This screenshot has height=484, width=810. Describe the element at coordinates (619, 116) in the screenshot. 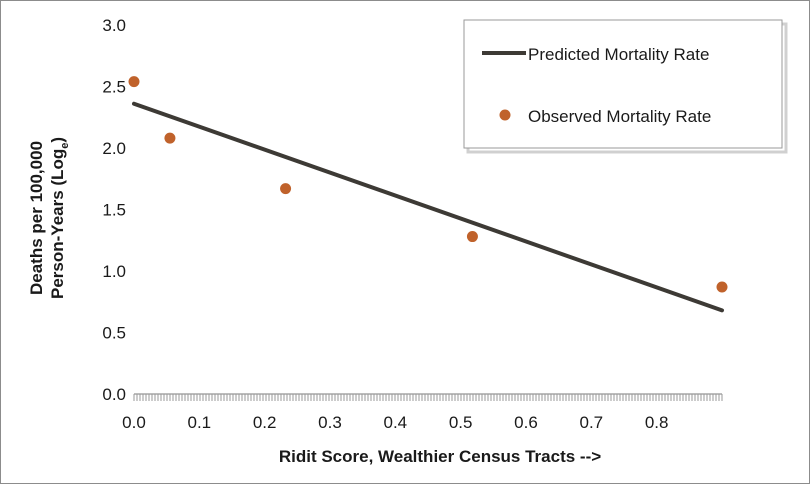

I see `legend-label-observed: Observed Mortality Rate` at that location.